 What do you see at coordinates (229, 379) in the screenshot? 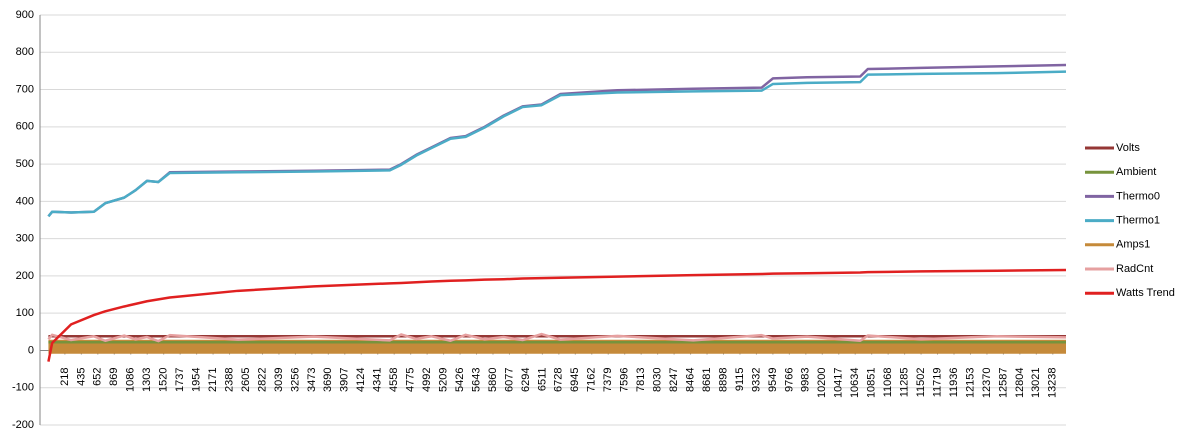
I see `x-tick-label: 2388` at bounding box center [229, 379].